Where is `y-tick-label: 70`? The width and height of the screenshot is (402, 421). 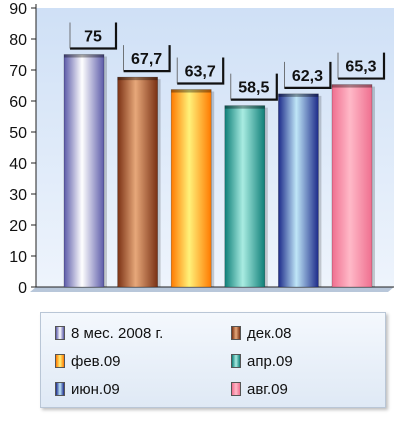 y-tick-label: 70 is located at coordinates (18, 71).